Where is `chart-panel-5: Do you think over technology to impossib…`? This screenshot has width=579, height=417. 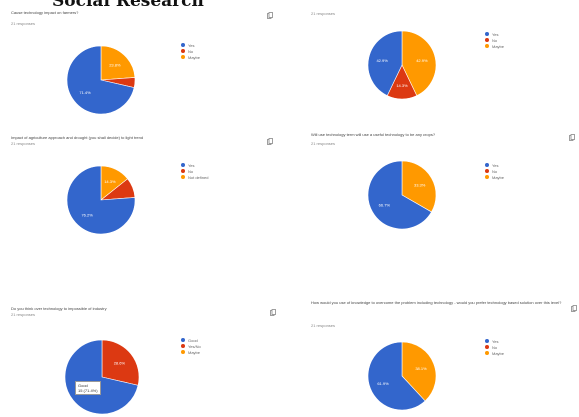 chart-panel-5: Do you think over technology to impossib… is located at coordinates (151, 361).